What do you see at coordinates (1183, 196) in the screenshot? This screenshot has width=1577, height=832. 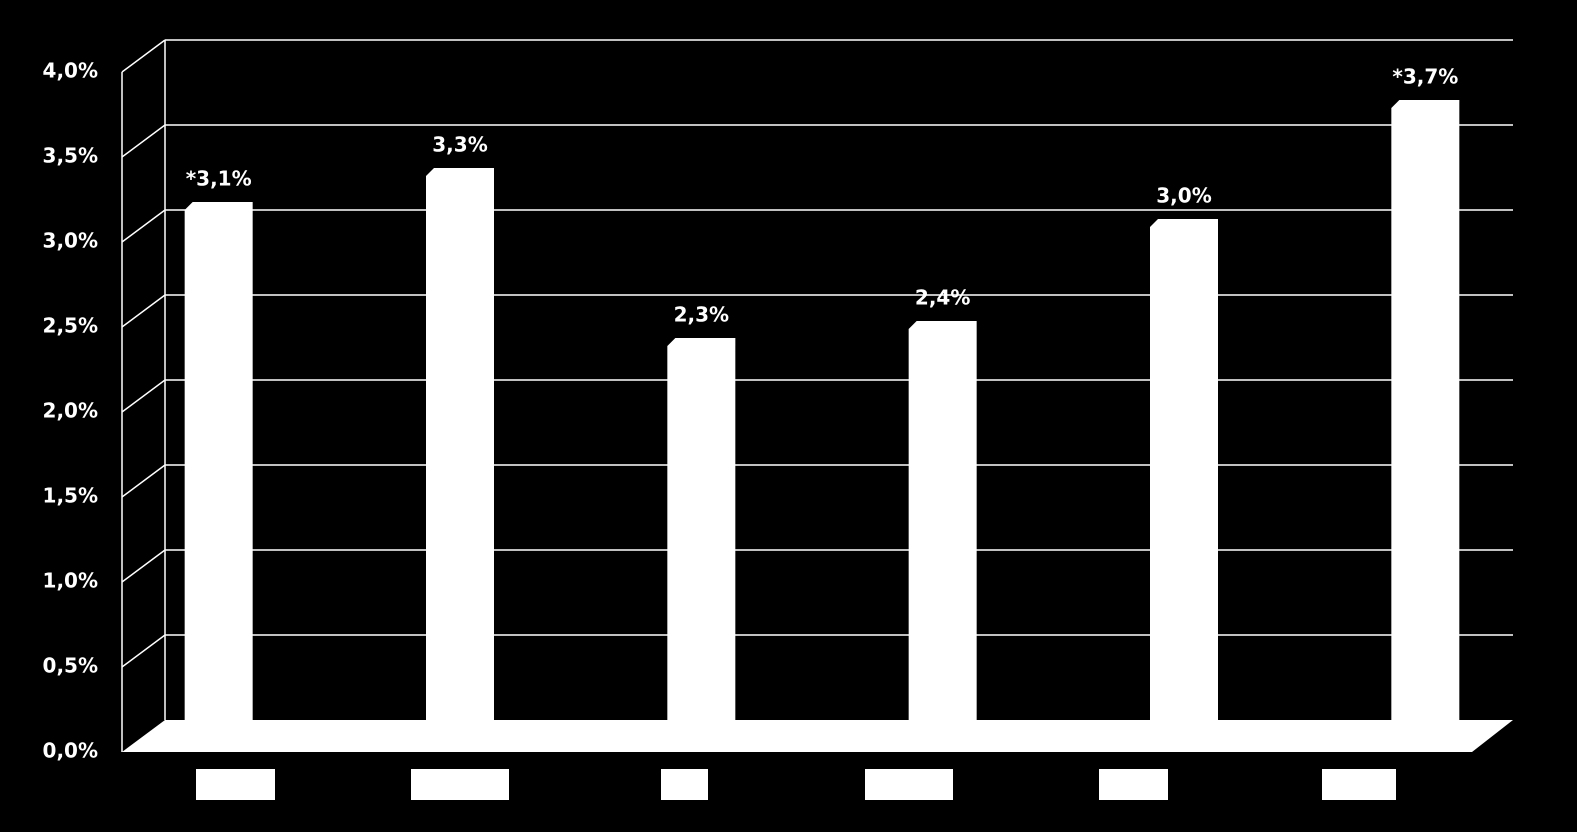 I see `value-label: 3,0%` at bounding box center [1183, 196].